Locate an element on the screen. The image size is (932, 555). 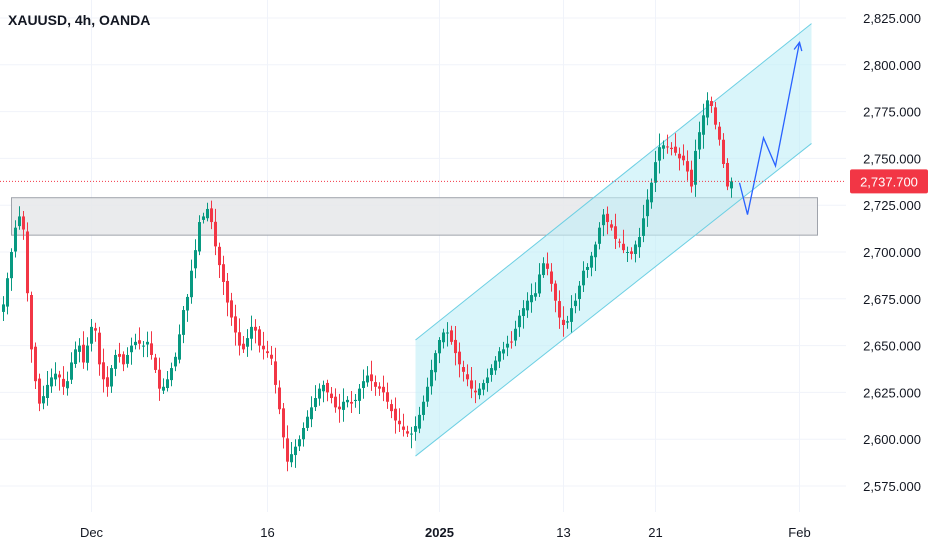
price-tick-label: 2,675.000 is located at coordinates (892, 299).